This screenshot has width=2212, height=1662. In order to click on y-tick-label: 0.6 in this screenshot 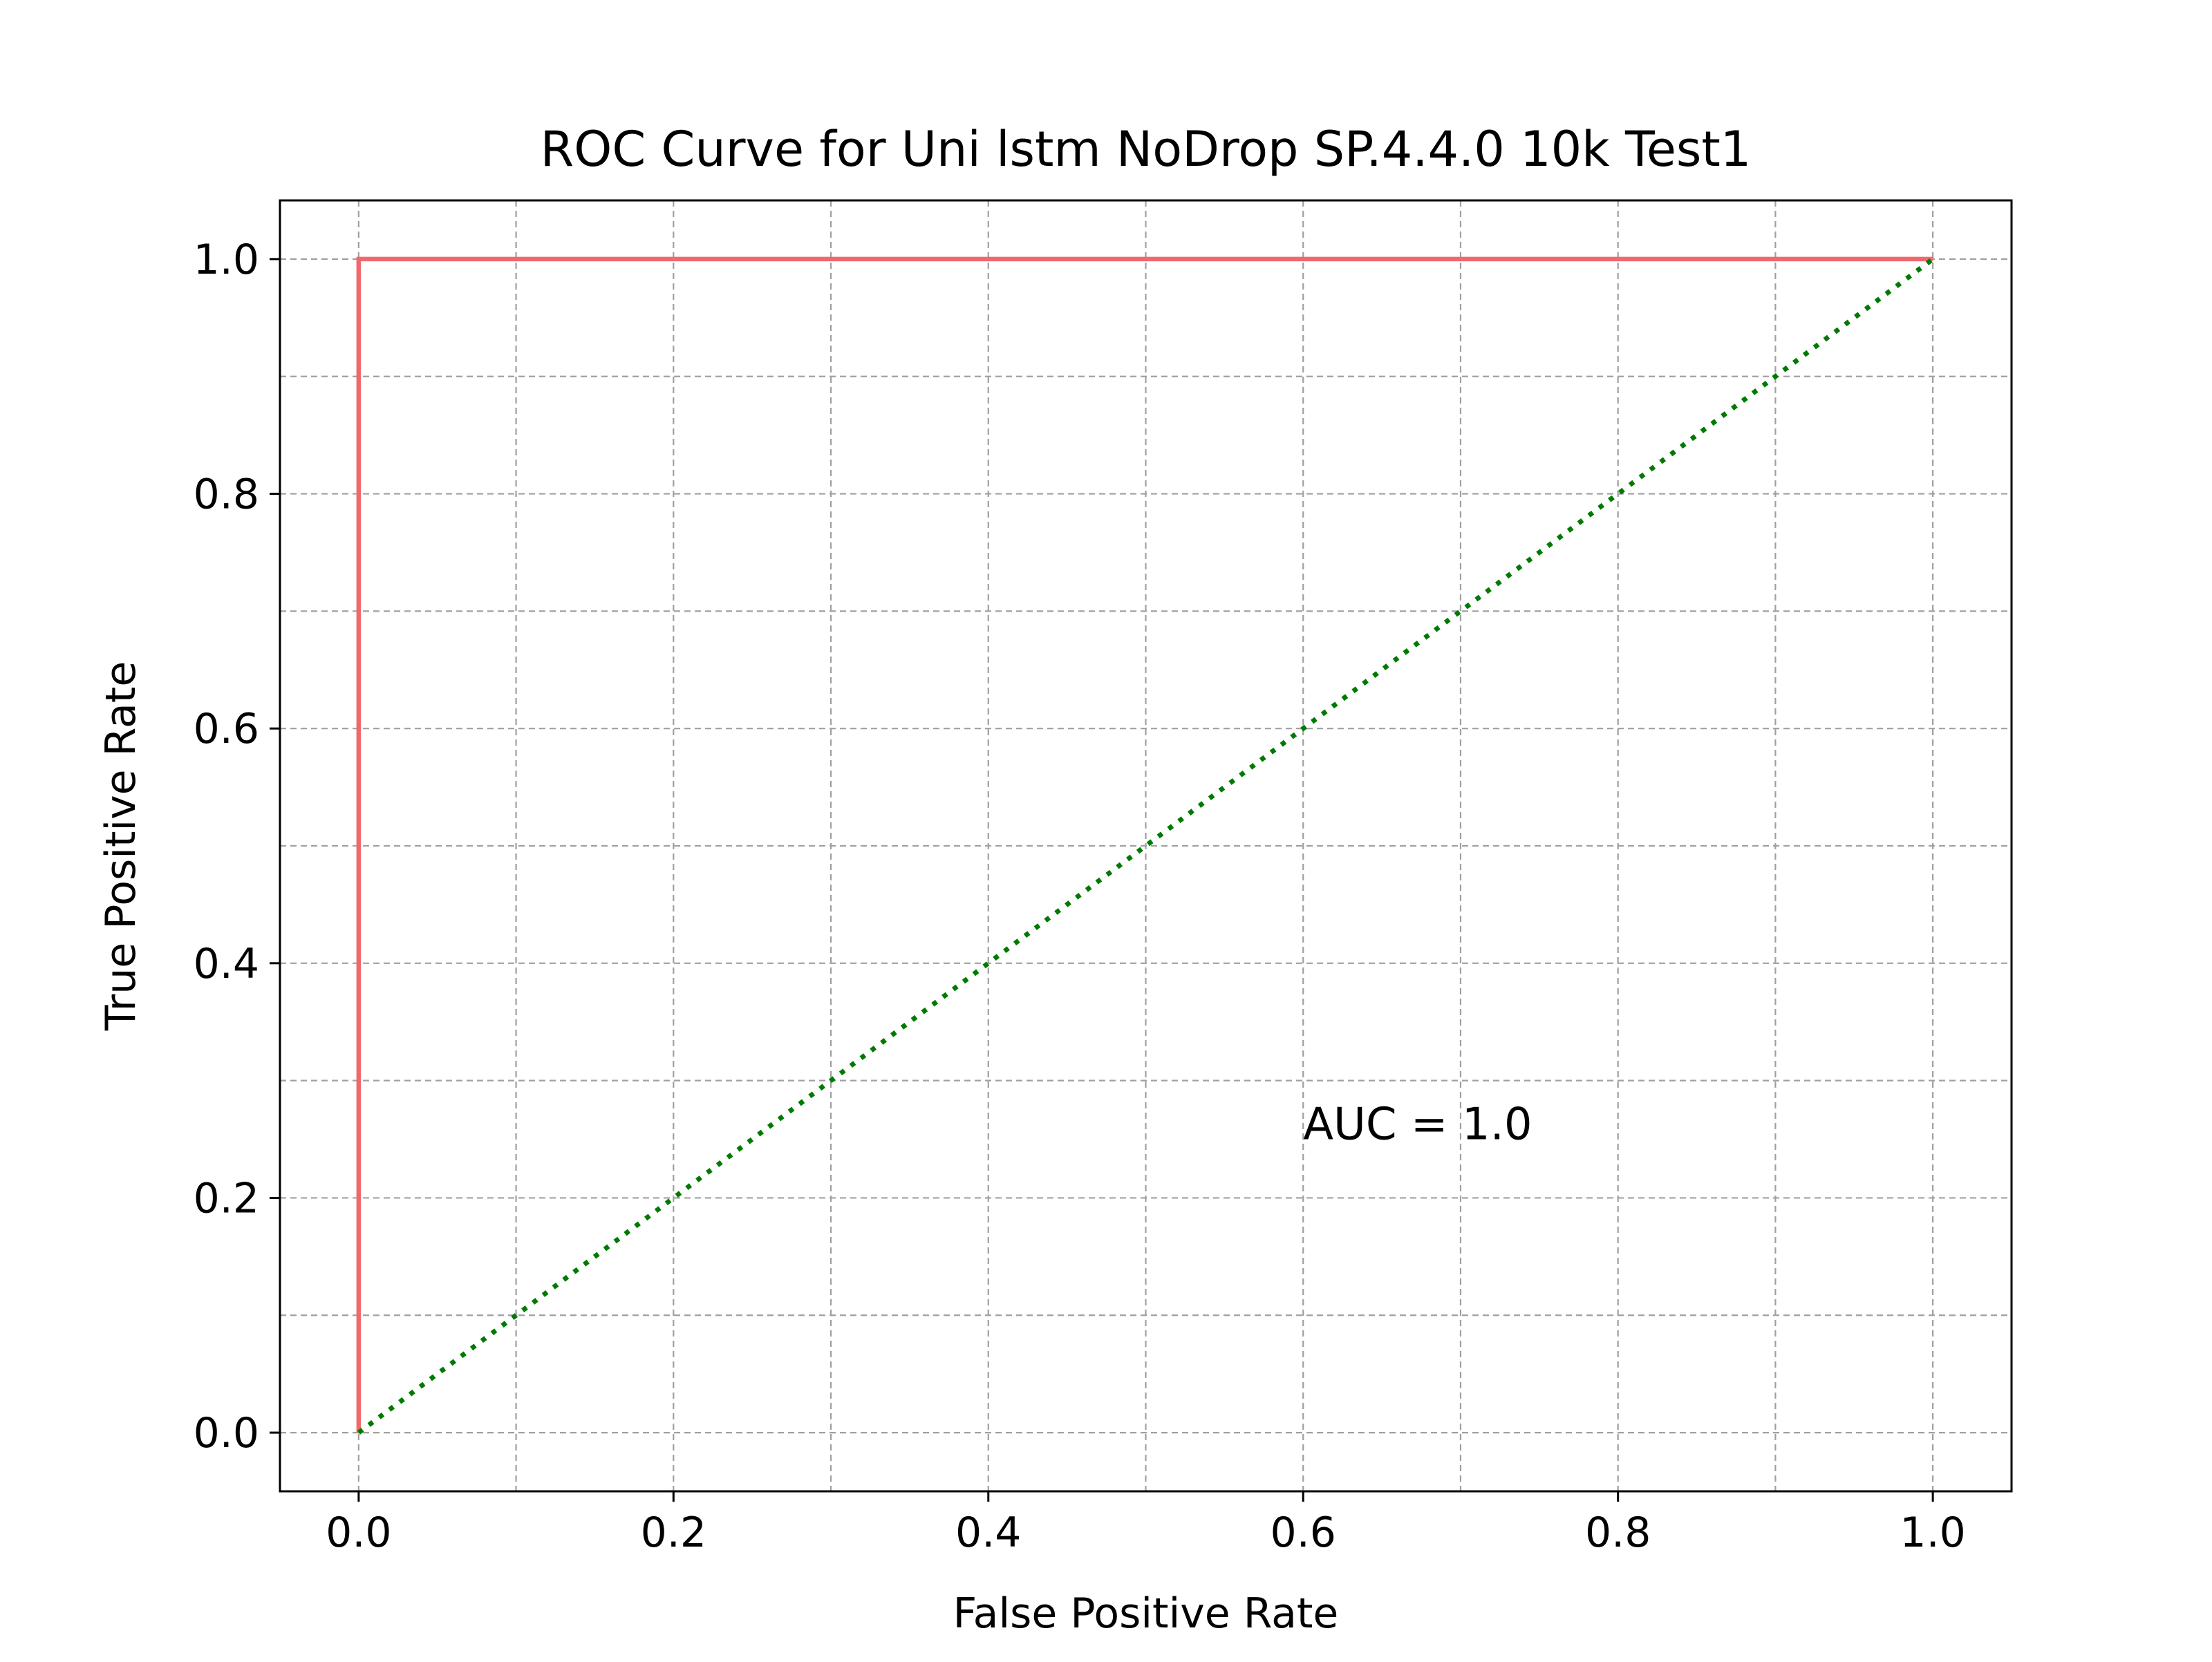, I will do `click(226, 729)`.